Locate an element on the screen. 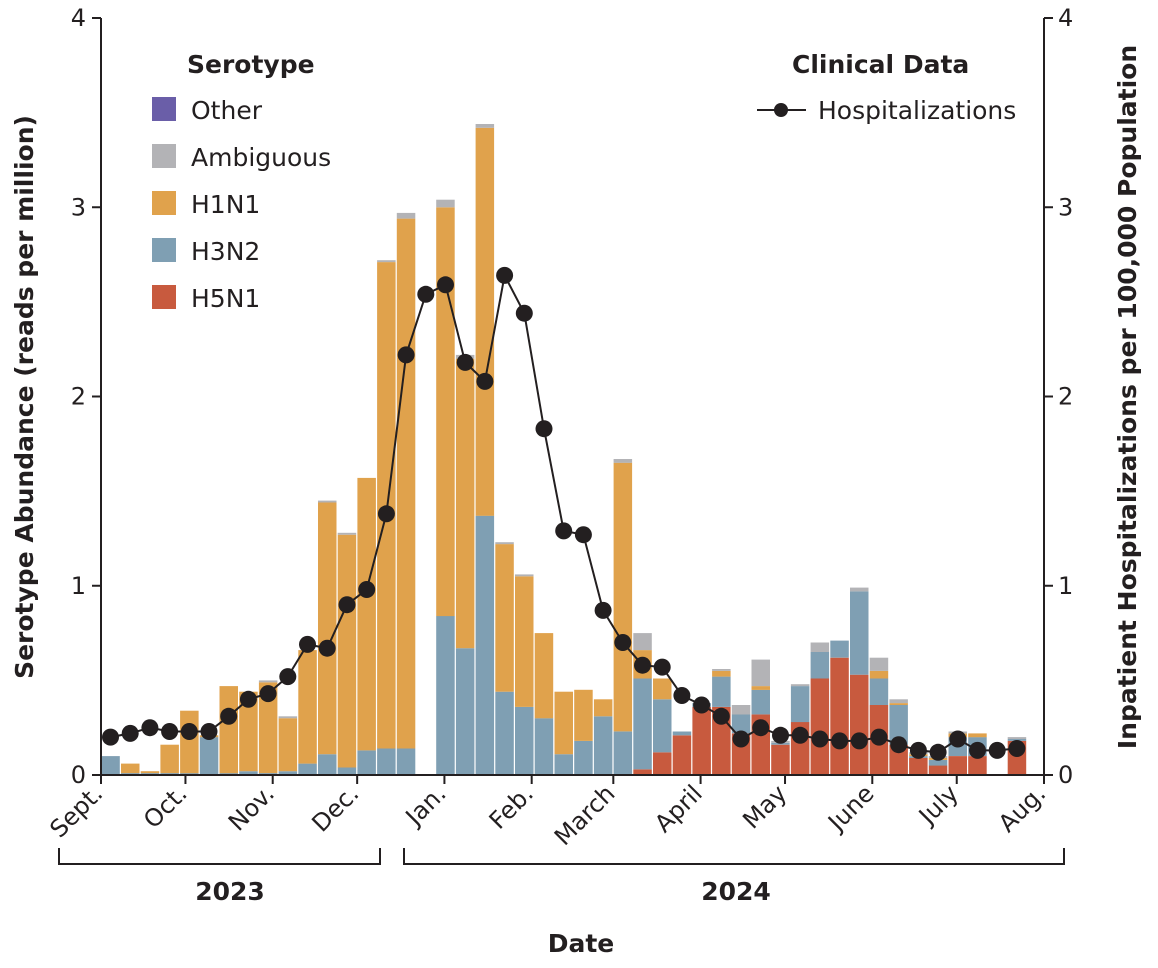 Image resolution: width=1158 pixels, height=968 pixels. y-tick-label-4: 4 is located at coordinates (78, 18).